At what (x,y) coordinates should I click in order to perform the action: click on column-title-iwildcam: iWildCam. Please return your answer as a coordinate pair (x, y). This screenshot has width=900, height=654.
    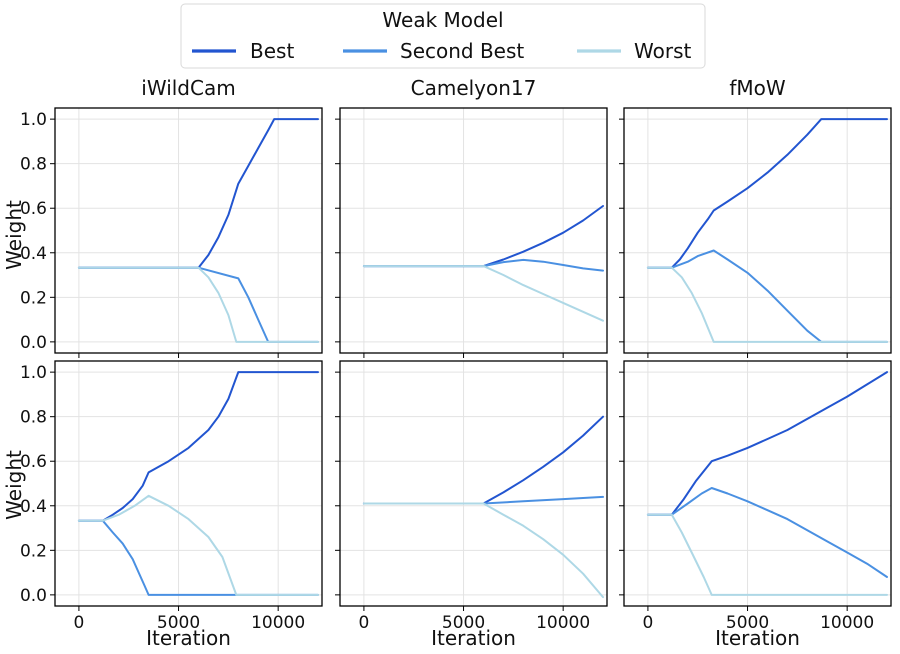
    Looking at the image, I should click on (188, 88).